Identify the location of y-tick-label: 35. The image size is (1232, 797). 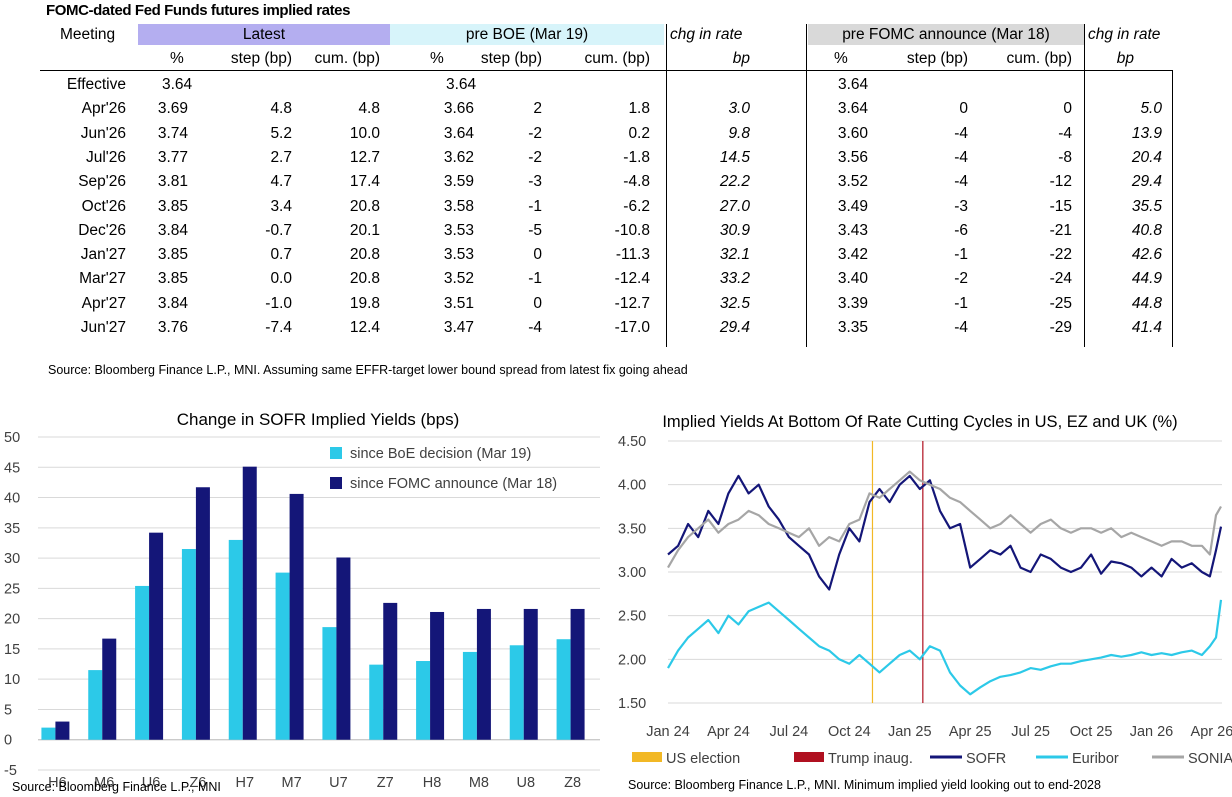
(12, 529).